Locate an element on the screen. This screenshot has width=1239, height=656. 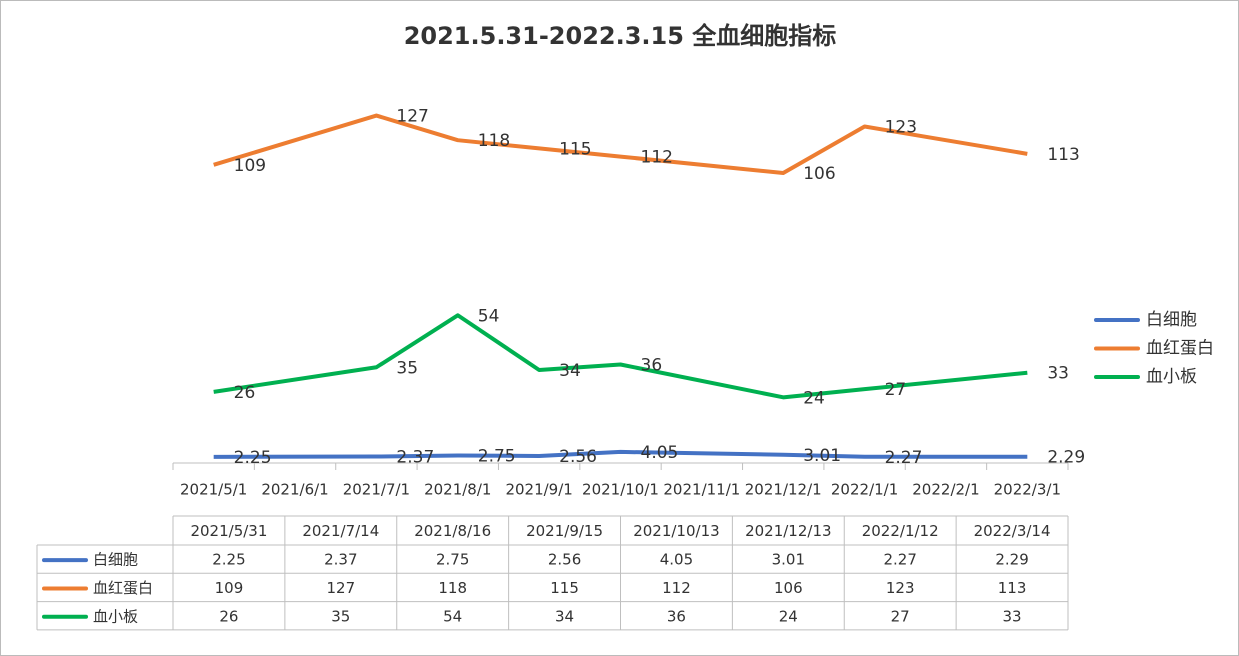
table-cell: 109 is located at coordinates (229, 588).